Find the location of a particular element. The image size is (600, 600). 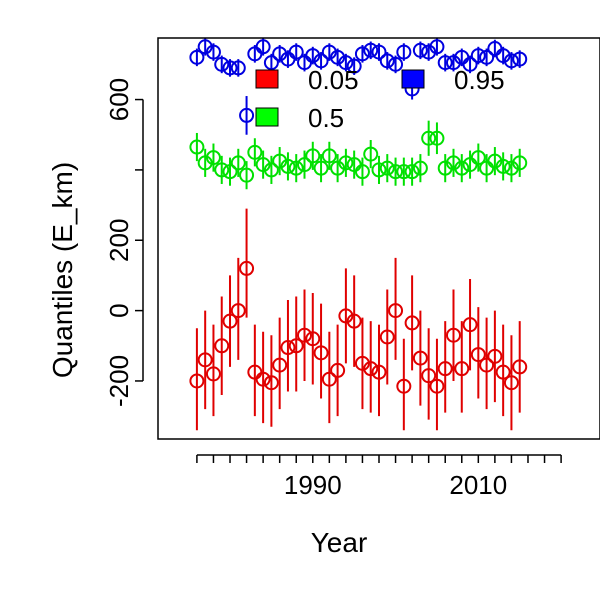

series-0.5 is located at coordinates (358, 155).